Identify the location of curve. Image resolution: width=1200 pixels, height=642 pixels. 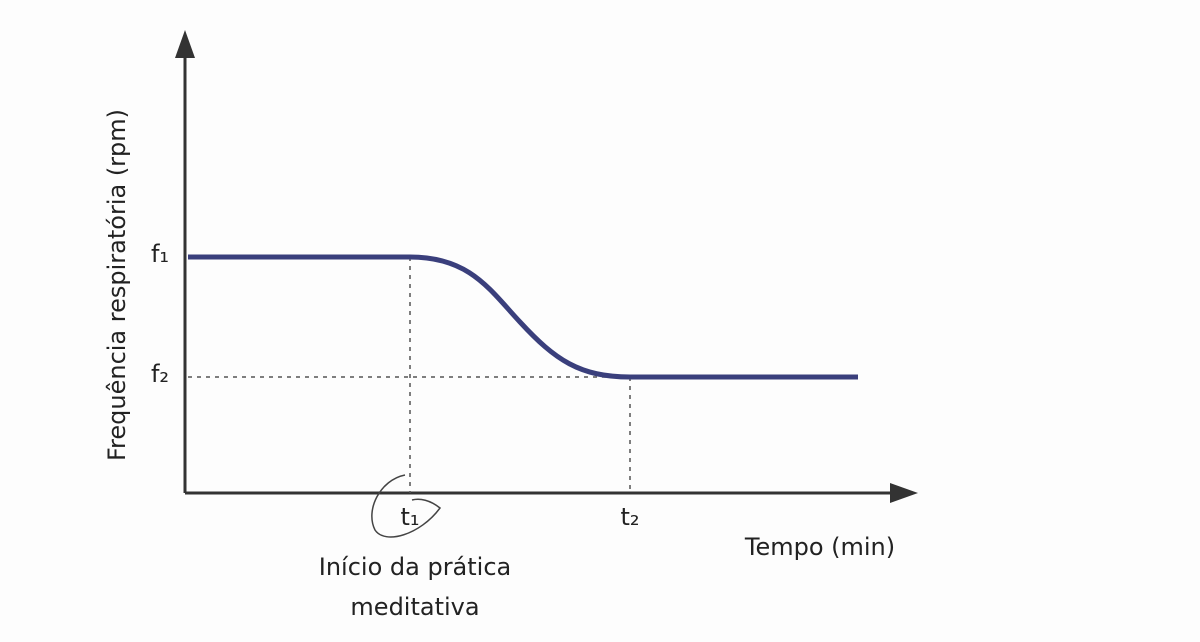
(523, 317).